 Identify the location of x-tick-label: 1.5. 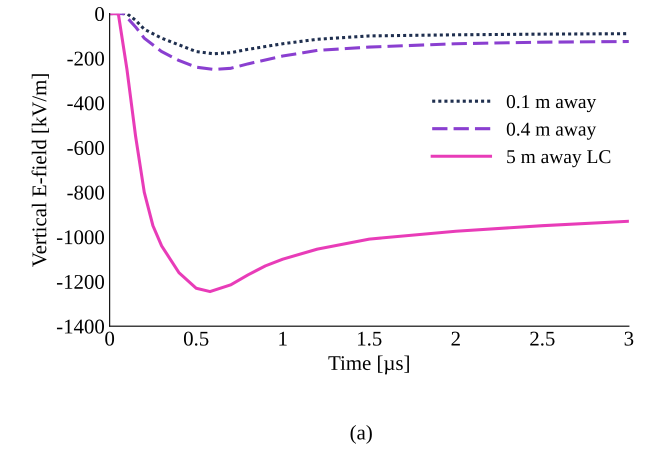
(370, 339).